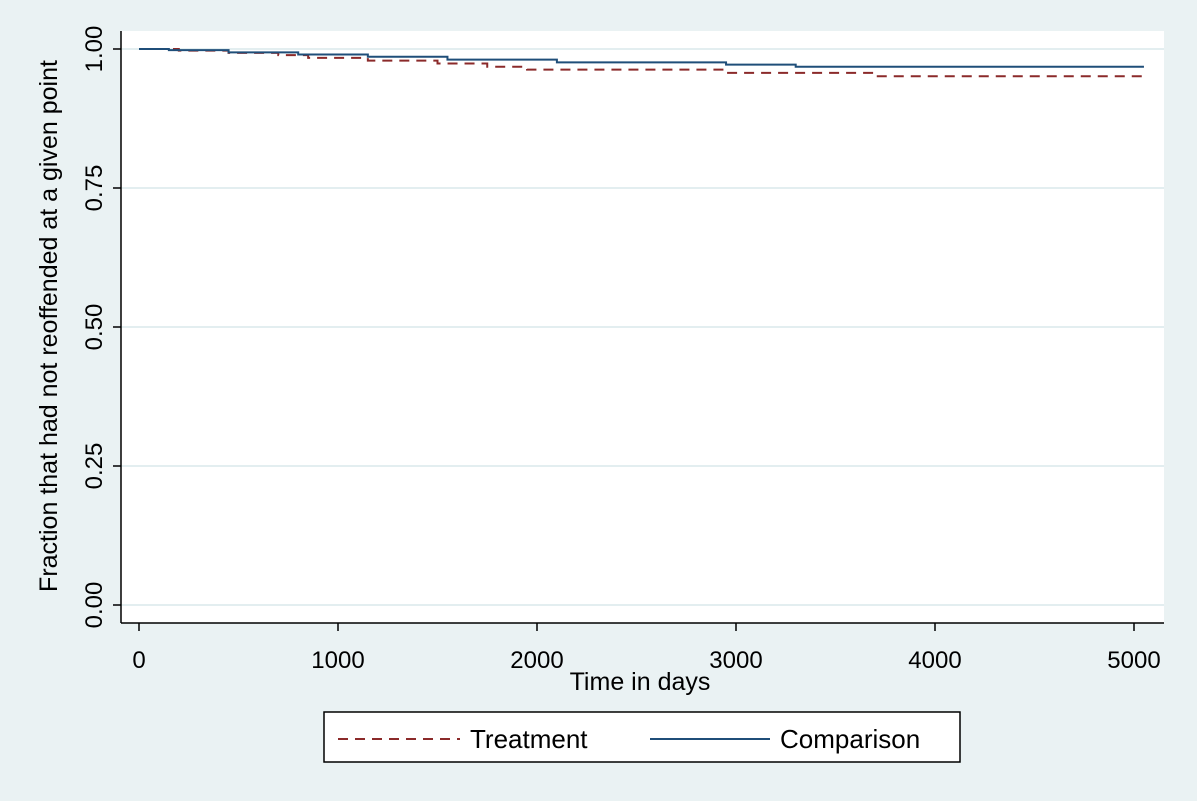 The width and height of the screenshot is (1197, 801). I want to click on series-line-comparison, so click(641, 58).